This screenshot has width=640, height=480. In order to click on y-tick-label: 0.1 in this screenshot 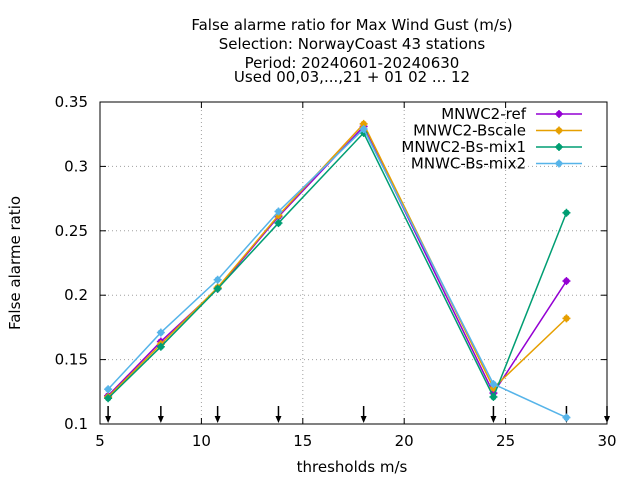, I will do `click(76, 424)`.